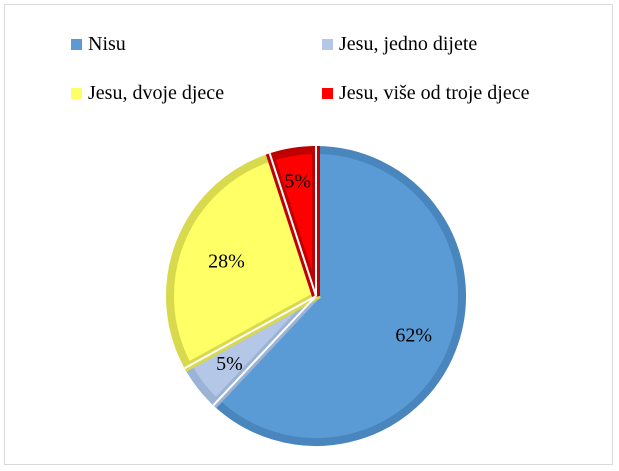 The image size is (619, 471). I want to click on legend-item-nisu: Nisu, so click(98, 44).